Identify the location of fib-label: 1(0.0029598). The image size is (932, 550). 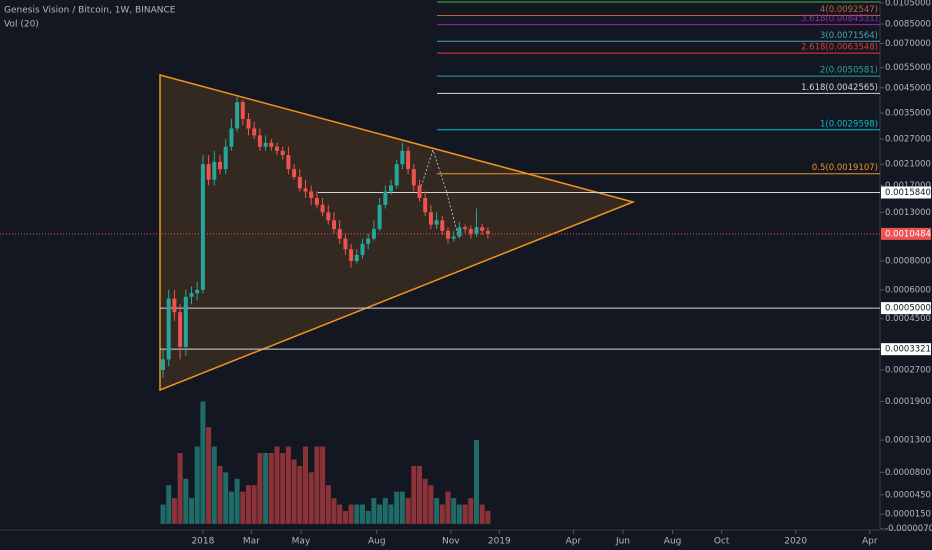
(849, 124).